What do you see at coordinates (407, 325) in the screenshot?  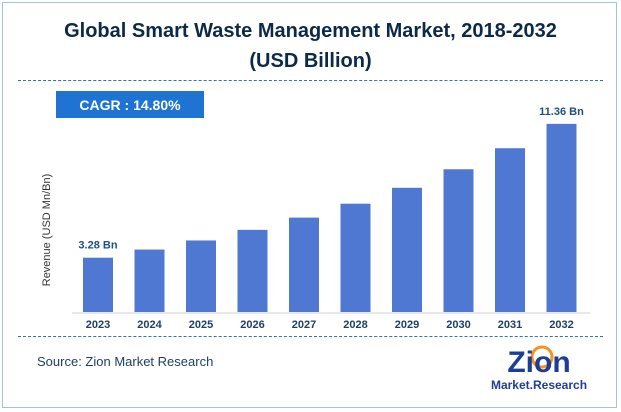 I see `x-tick-label-2029: 2029` at bounding box center [407, 325].